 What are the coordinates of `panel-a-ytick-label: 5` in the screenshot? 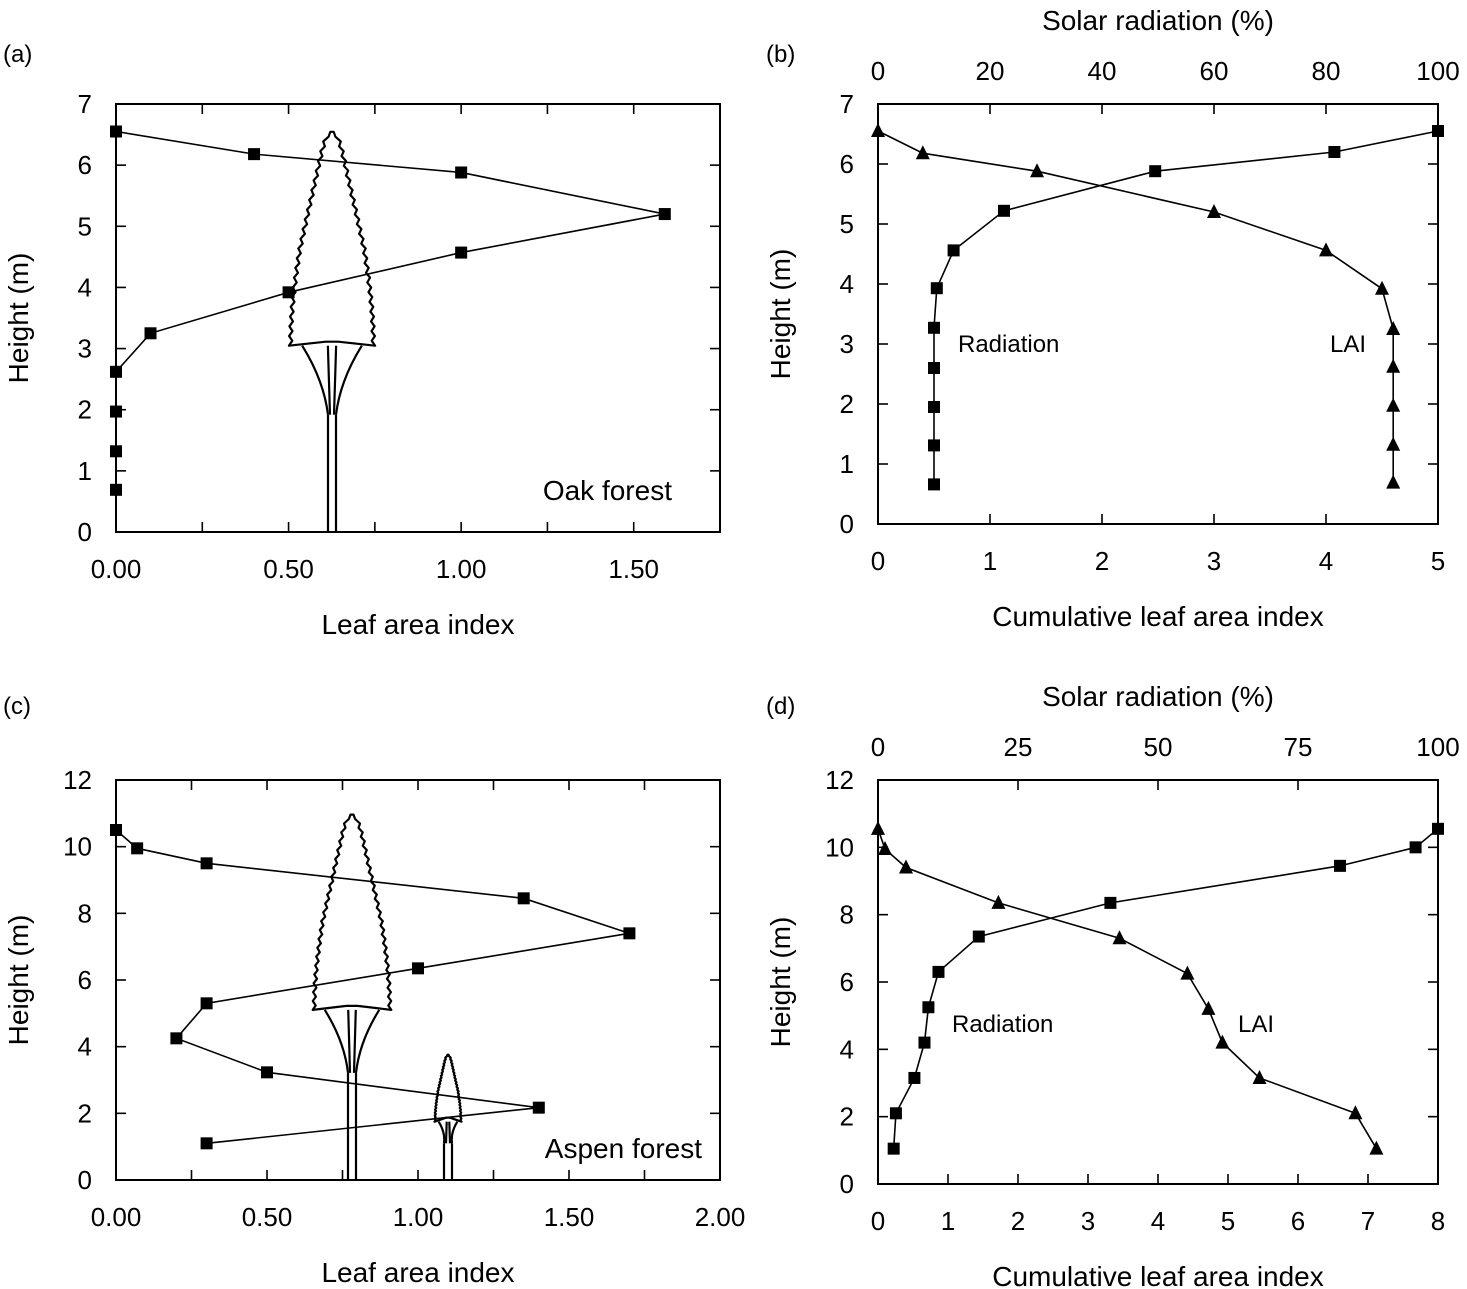 It's located at (85, 226).